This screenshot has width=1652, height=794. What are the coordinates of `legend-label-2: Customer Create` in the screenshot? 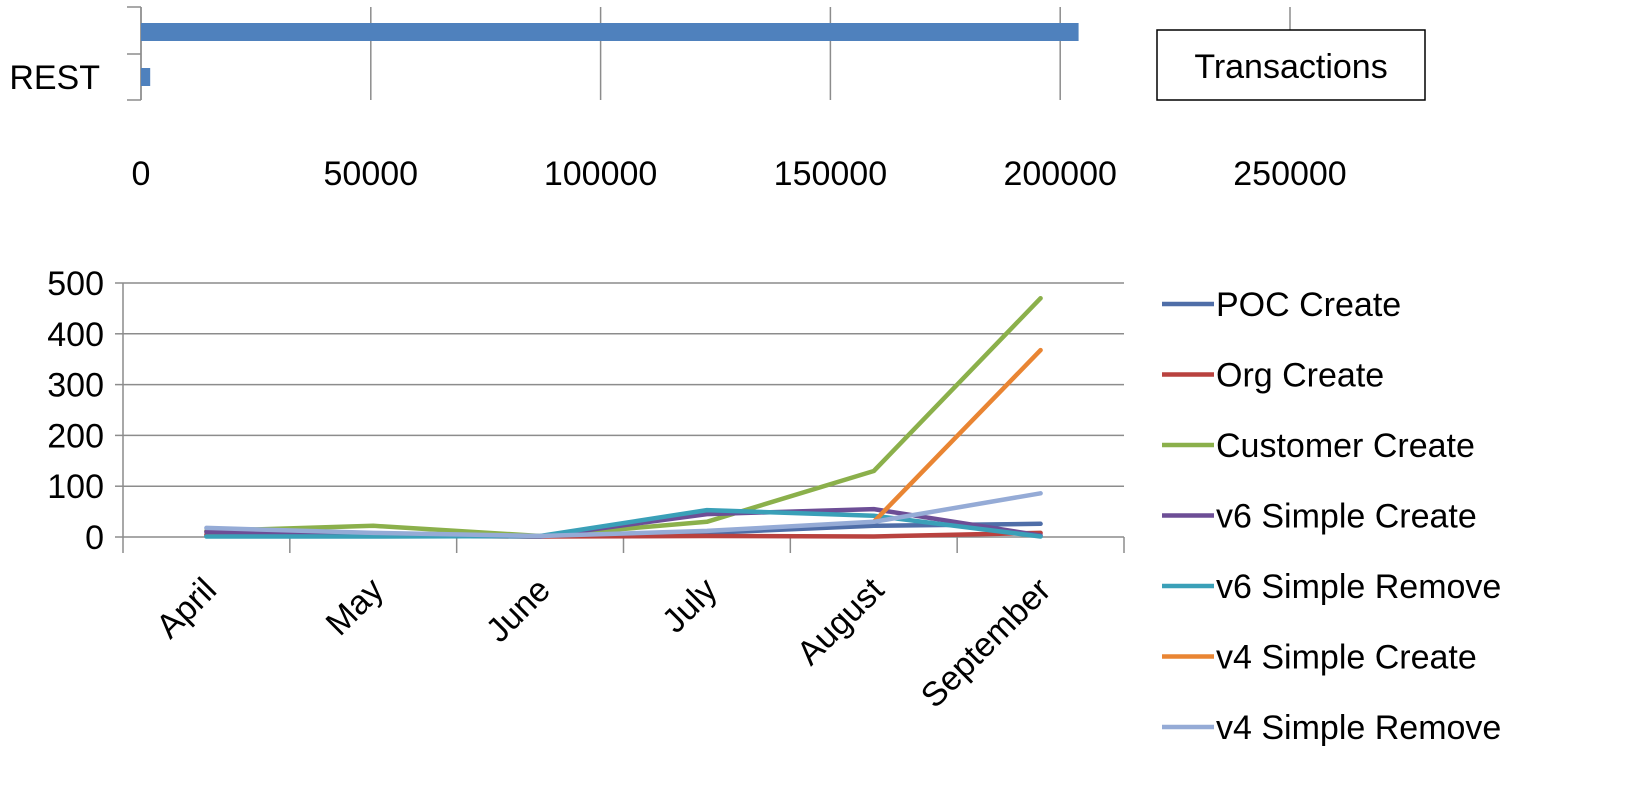 It's located at (1345, 446).